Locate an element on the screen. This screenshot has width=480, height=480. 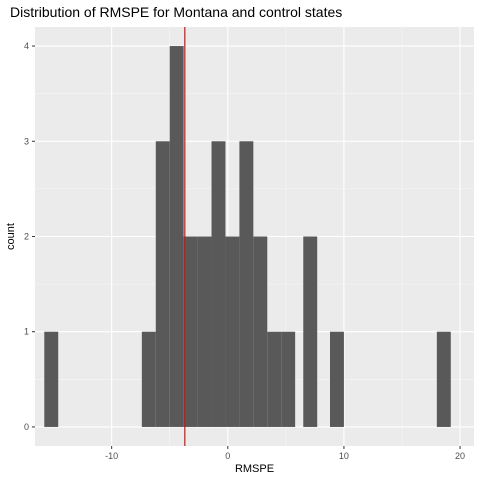
y-tick-label: 1 is located at coordinates (26, 332).